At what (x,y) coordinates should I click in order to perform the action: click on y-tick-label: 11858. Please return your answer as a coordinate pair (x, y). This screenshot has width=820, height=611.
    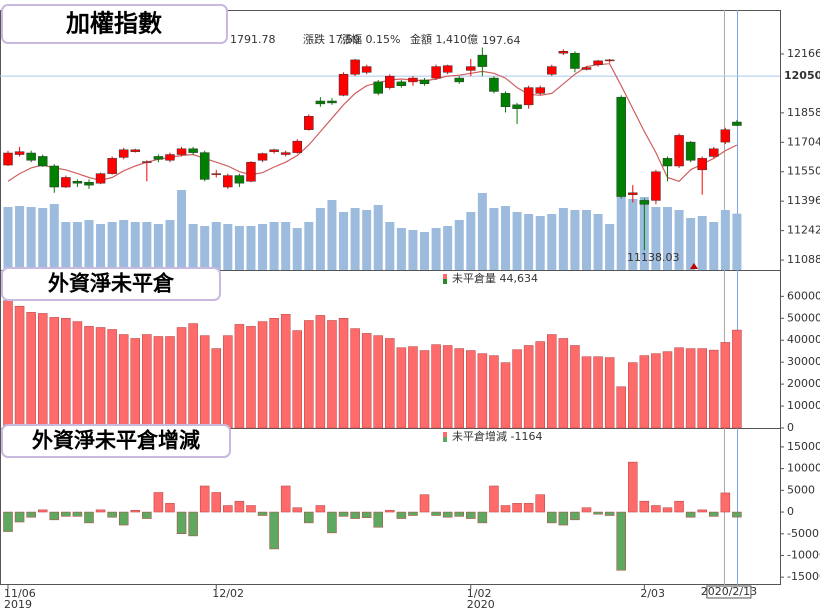
    Looking at the image, I should click on (803, 112).